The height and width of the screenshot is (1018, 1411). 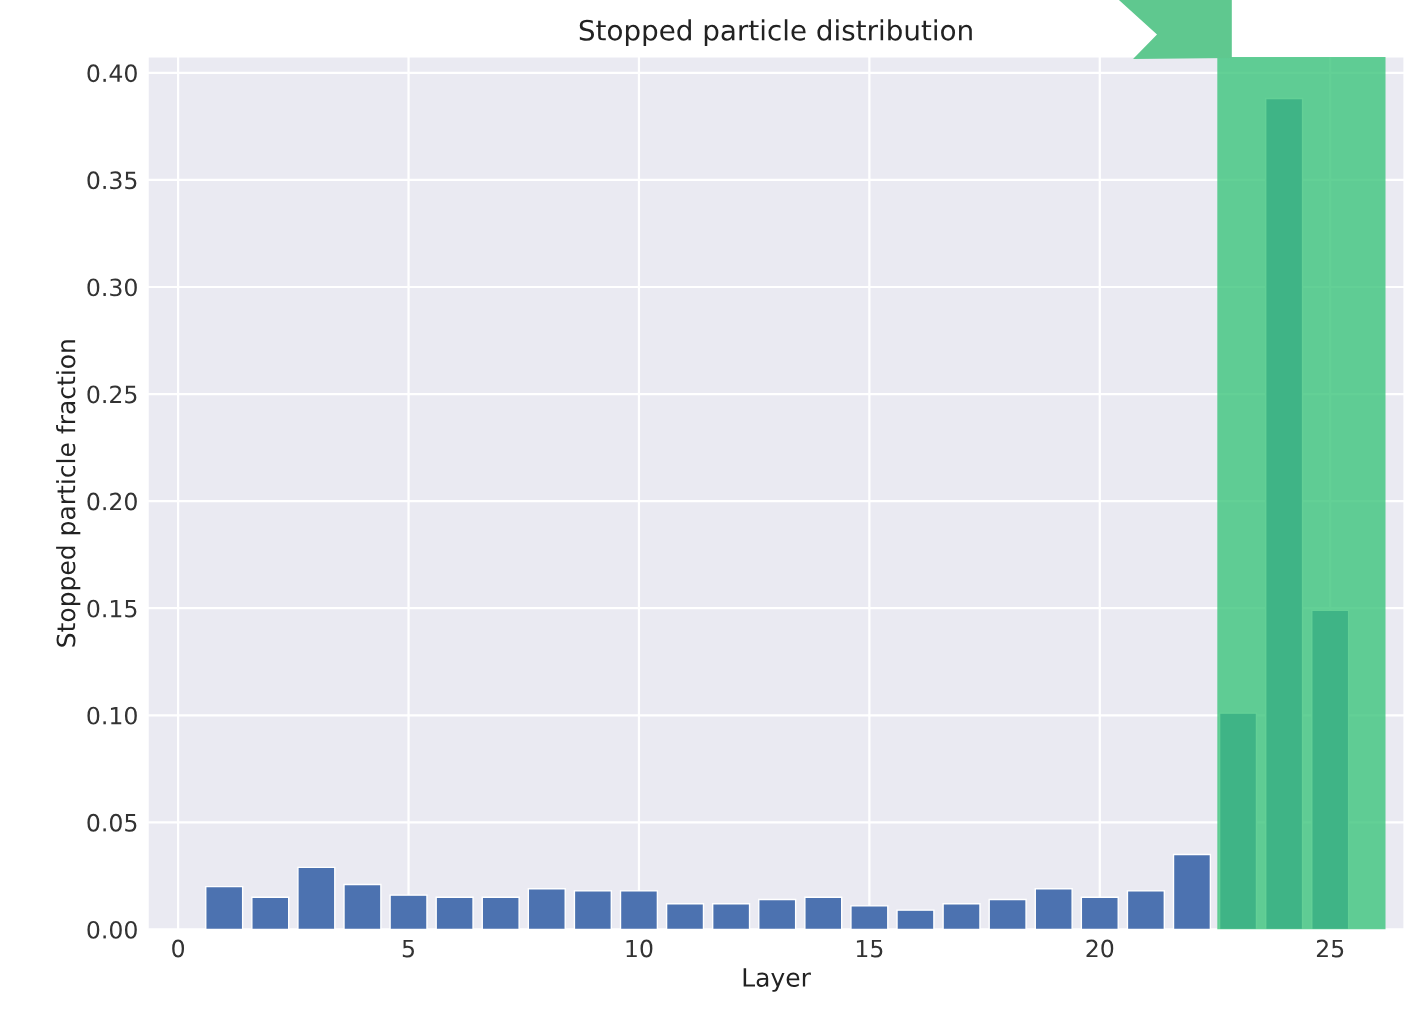 I want to click on y-axis-title: Stopped particle fraction, so click(x=68, y=493).